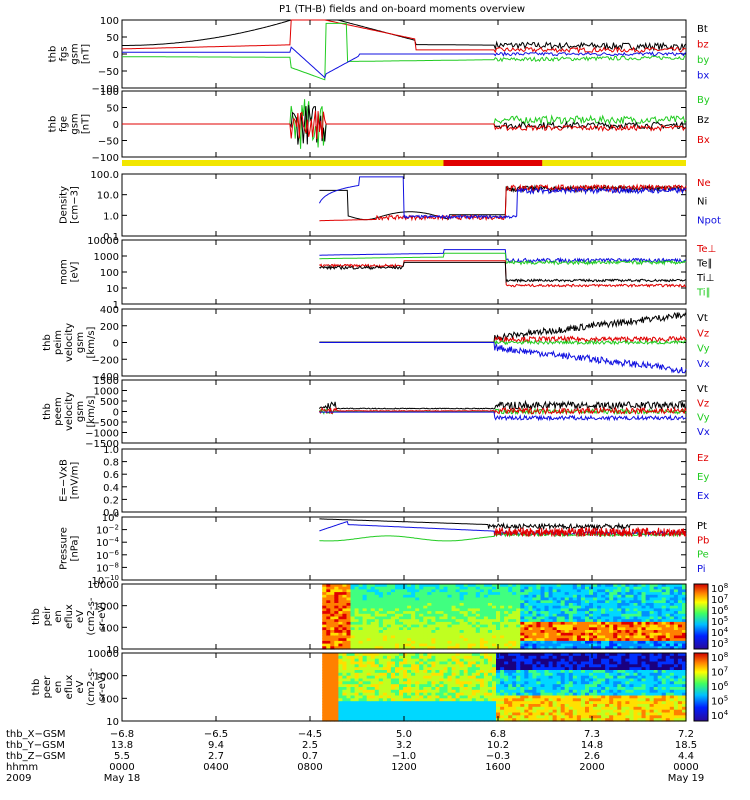  Describe the element at coordinates (122, 734) in the screenshot. I see `axis-row-value: −6.8` at that location.